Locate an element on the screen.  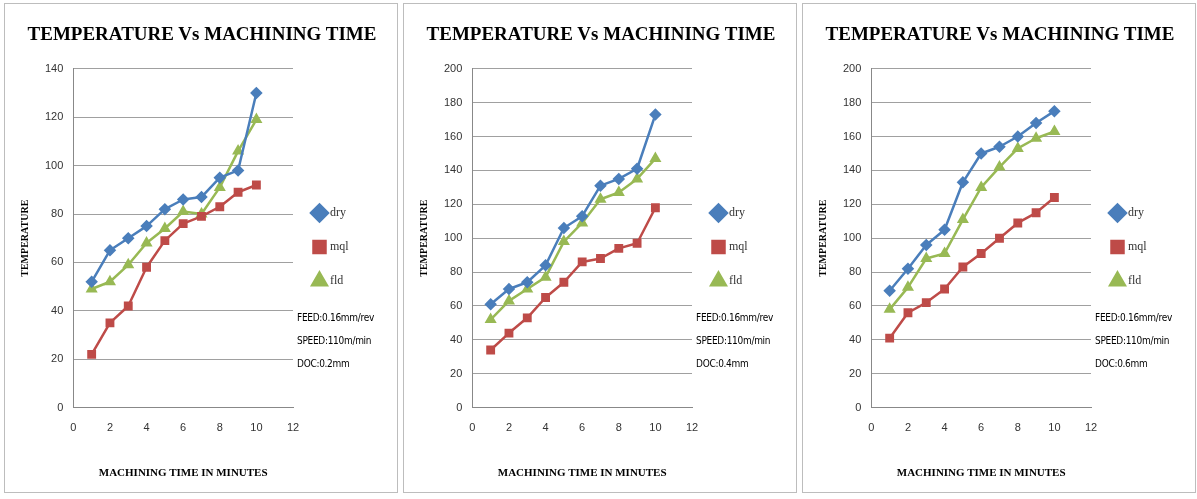
text: DOC:0.4mm is located at coordinates (734, 363).